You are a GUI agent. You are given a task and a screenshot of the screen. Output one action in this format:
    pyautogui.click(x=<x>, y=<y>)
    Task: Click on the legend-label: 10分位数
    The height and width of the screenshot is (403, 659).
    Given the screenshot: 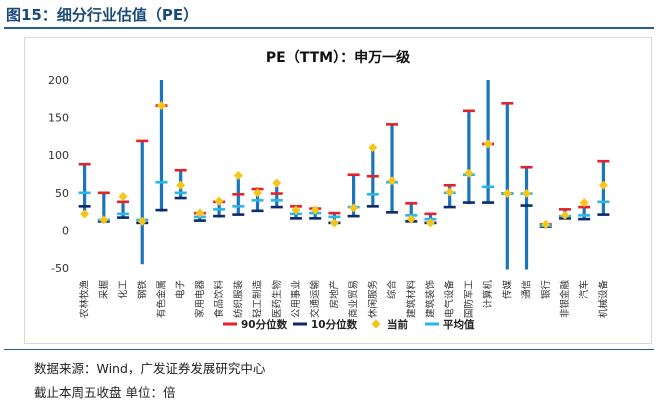 What is the action you would take?
    pyautogui.click(x=334, y=324)
    